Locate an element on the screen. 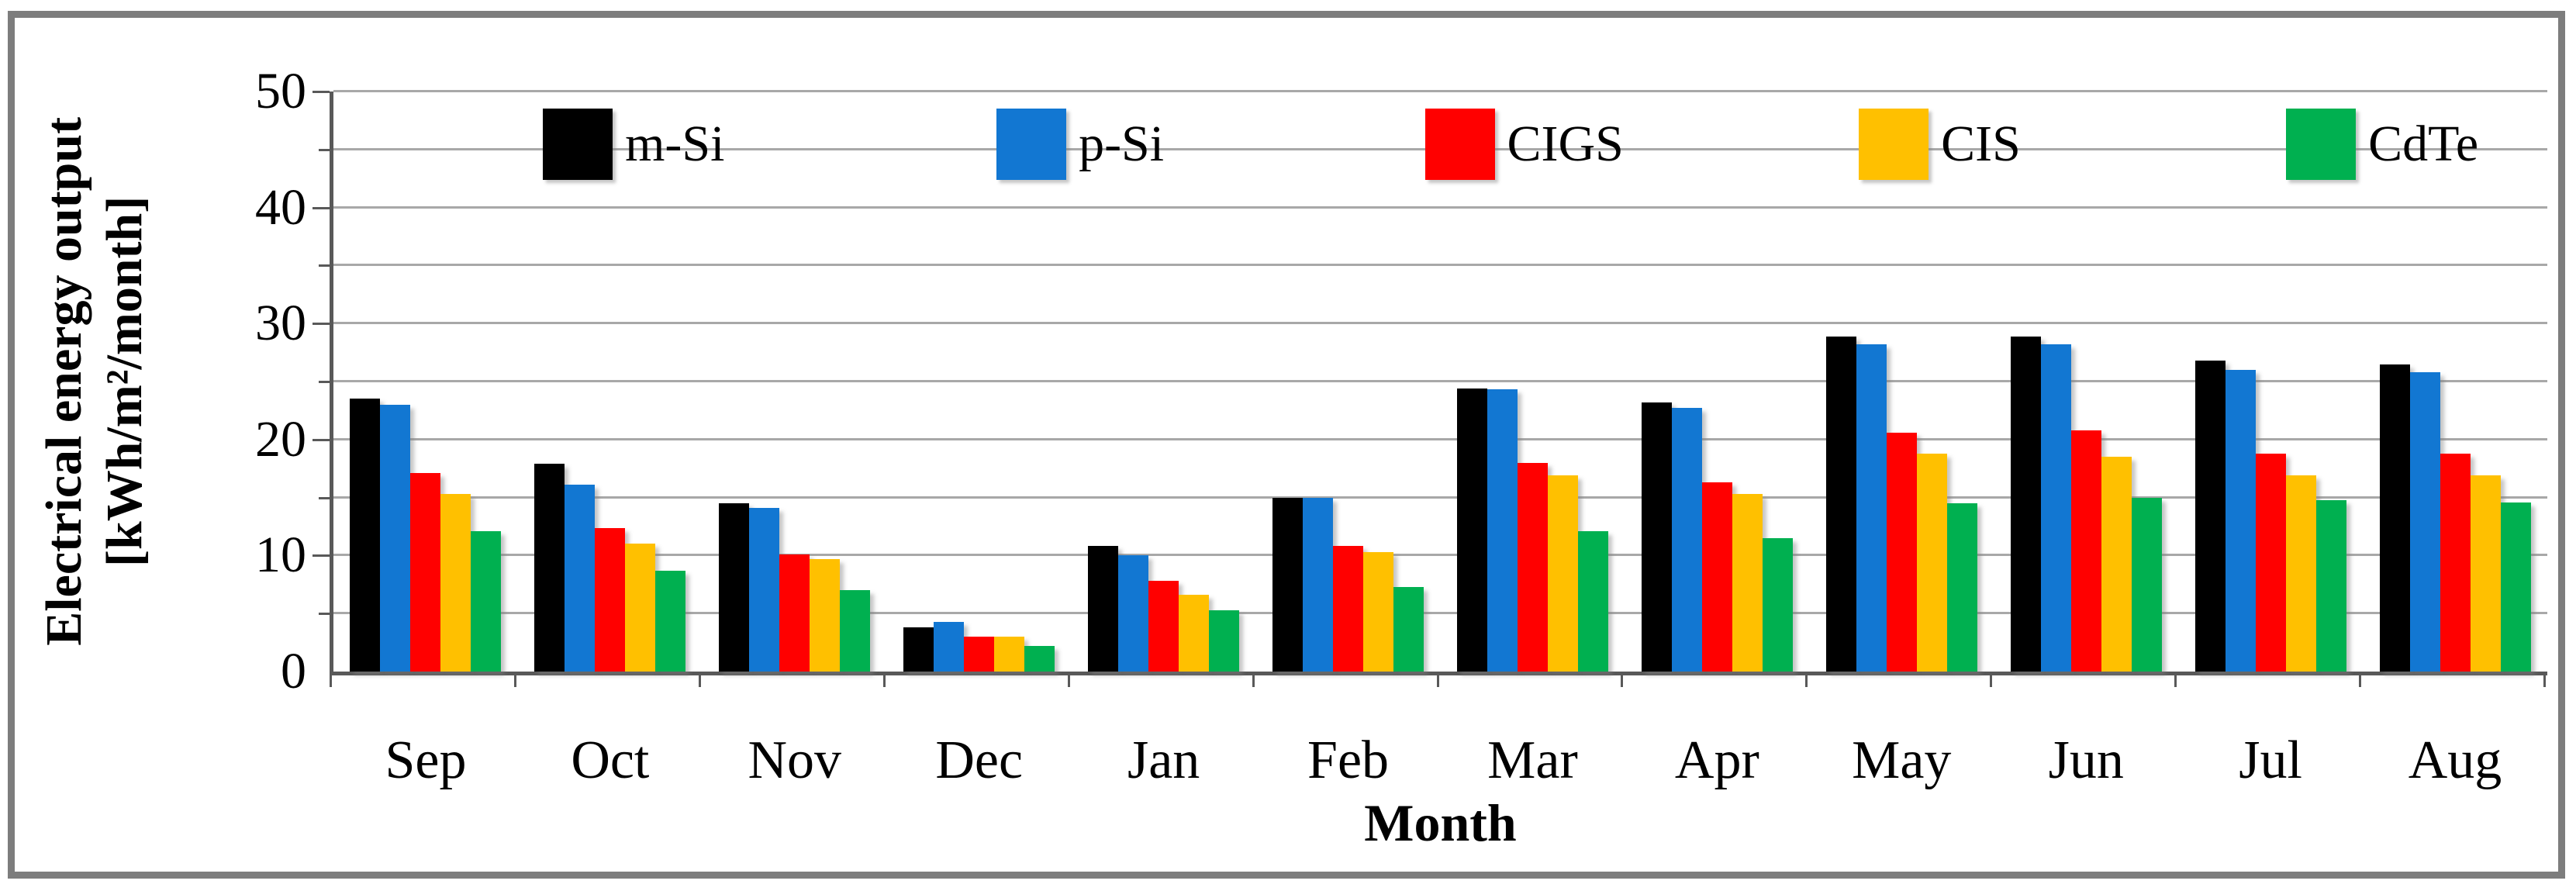  bar-Sep-CIS is located at coordinates (455, 583).